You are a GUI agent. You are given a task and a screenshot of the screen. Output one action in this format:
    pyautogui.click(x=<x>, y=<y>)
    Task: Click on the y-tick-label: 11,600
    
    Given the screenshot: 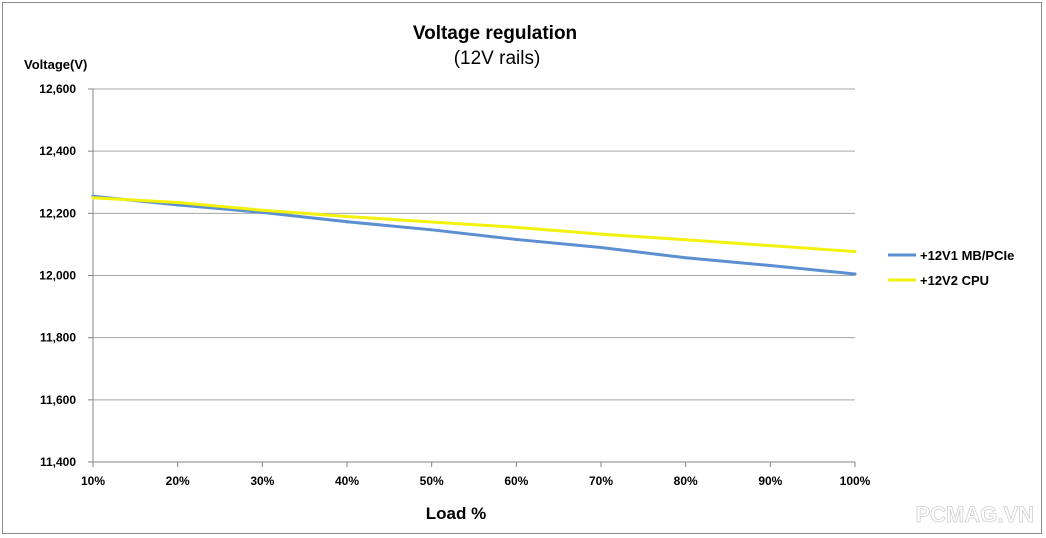 What is the action you would take?
    pyautogui.click(x=58, y=400)
    